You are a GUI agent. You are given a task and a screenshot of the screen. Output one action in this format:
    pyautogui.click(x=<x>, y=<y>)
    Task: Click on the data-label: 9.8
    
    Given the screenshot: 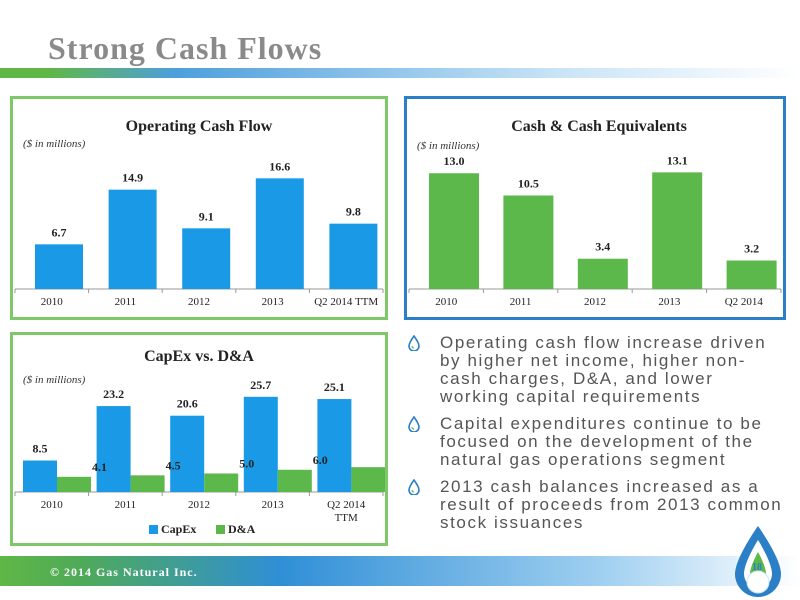 What is the action you would take?
    pyautogui.click(x=353, y=212)
    